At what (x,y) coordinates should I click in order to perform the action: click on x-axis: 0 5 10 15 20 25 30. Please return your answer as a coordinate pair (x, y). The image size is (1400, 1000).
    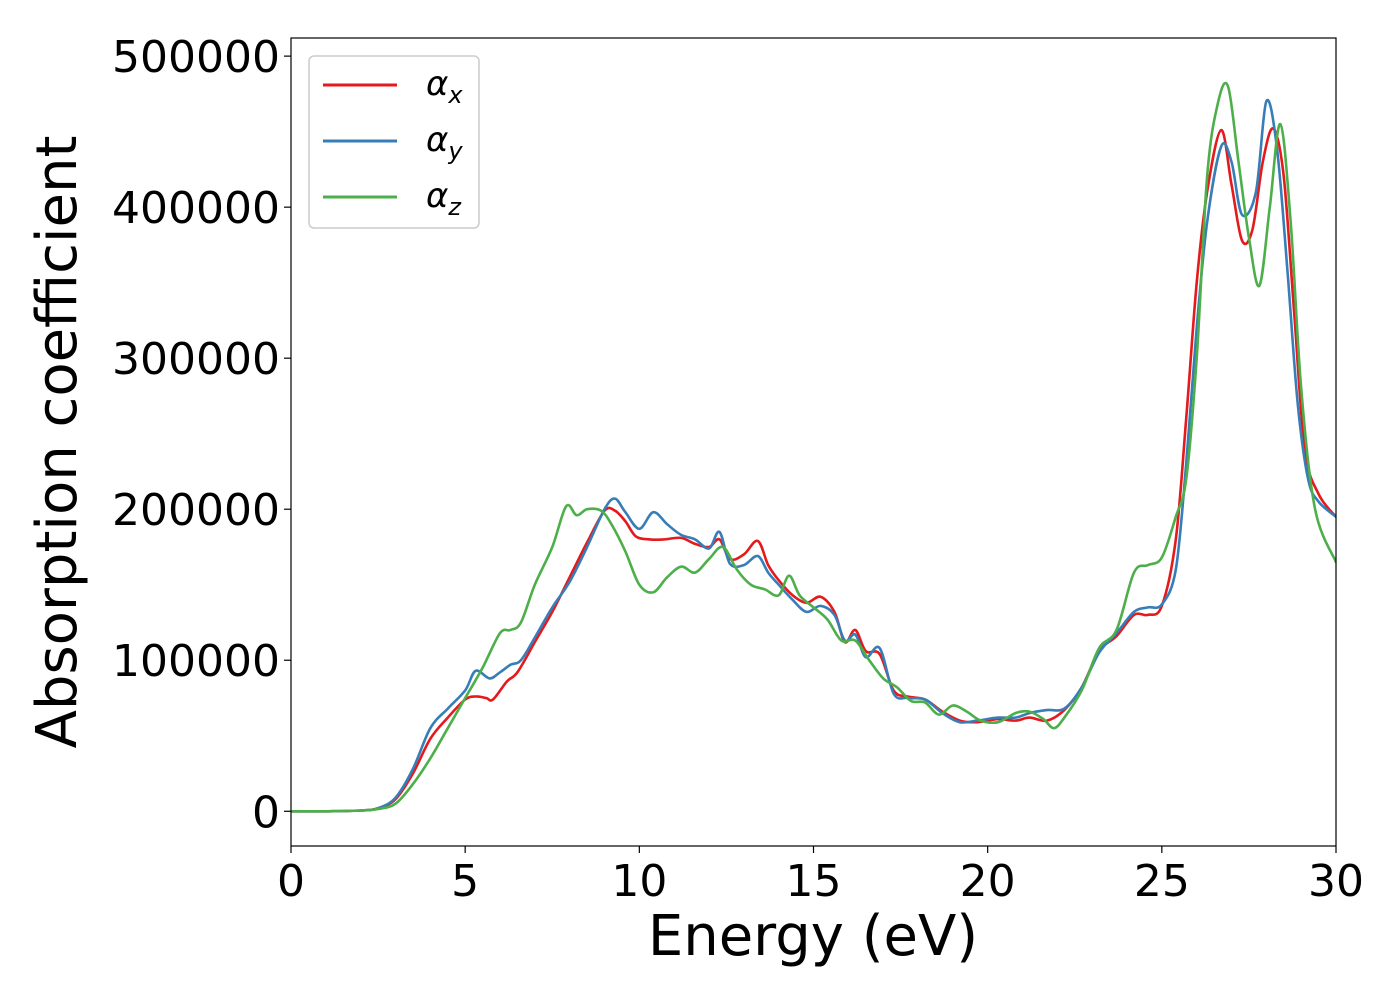
    Looking at the image, I should click on (820, 876).